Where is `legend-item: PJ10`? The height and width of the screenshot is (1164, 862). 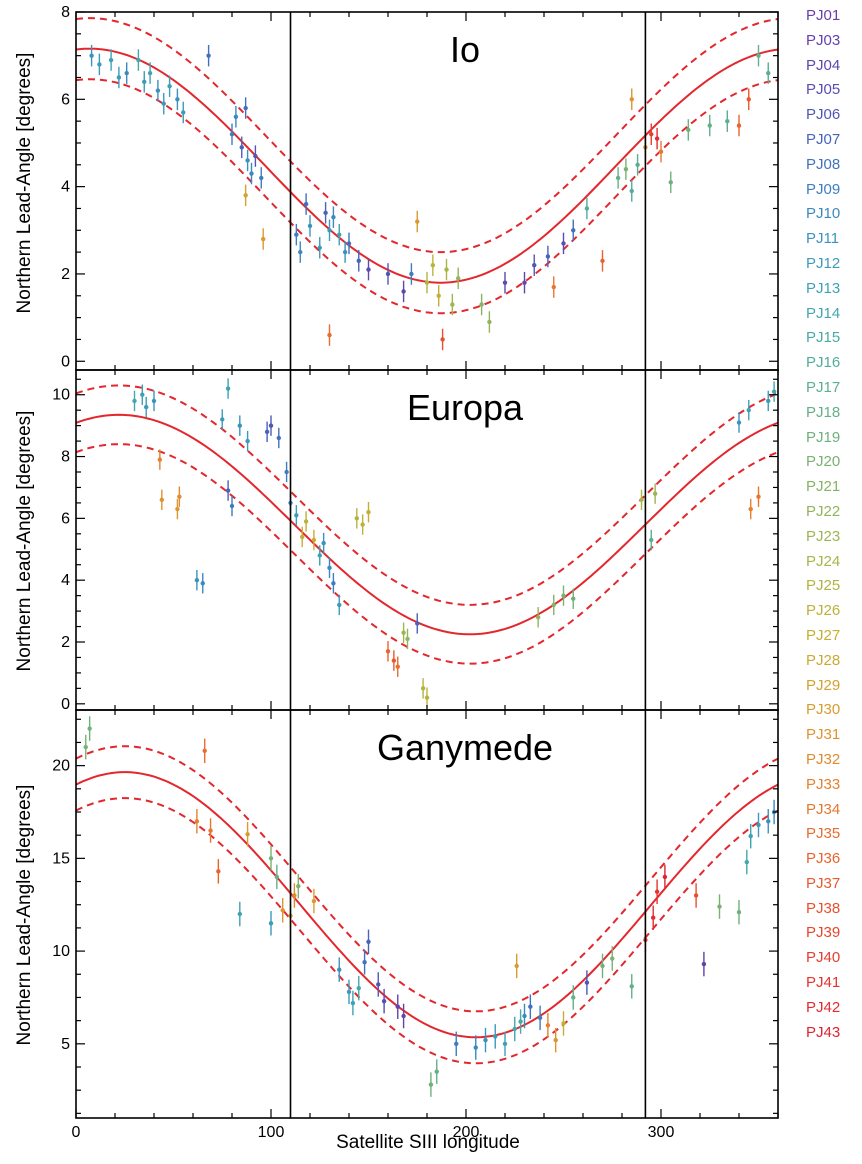
legend-item: PJ10 is located at coordinates (823, 214).